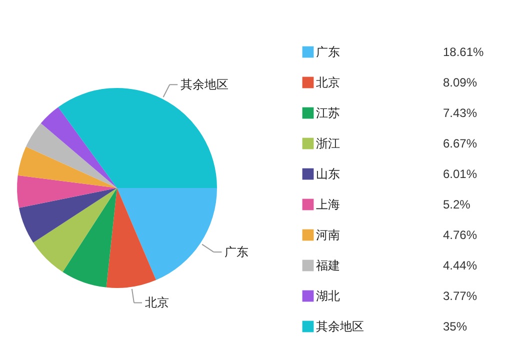 The width and height of the screenshot is (532, 346). What do you see at coordinates (460, 296) in the screenshot?
I see `data-label: 3.77%` at bounding box center [460, 296].